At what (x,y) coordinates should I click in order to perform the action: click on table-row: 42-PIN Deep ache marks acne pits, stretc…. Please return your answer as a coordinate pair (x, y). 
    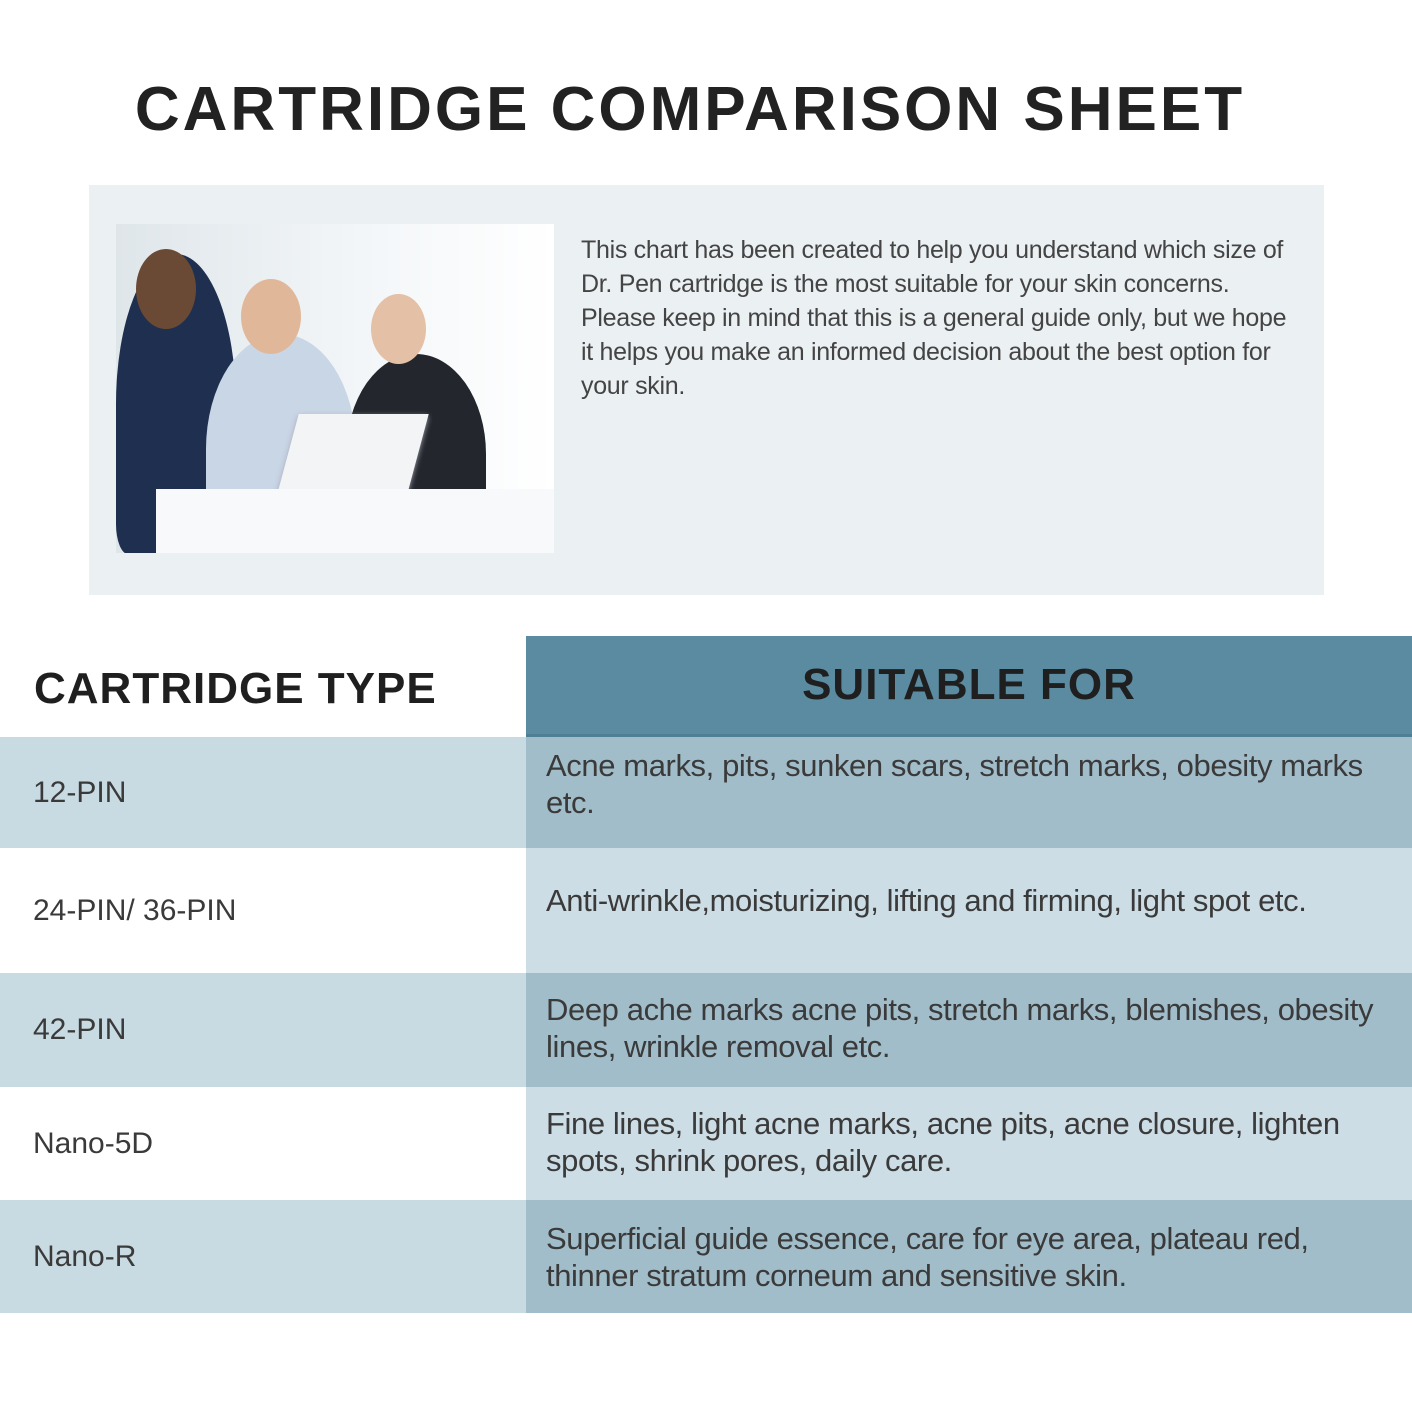
    Looking at the image, I should click on (706, 1030).